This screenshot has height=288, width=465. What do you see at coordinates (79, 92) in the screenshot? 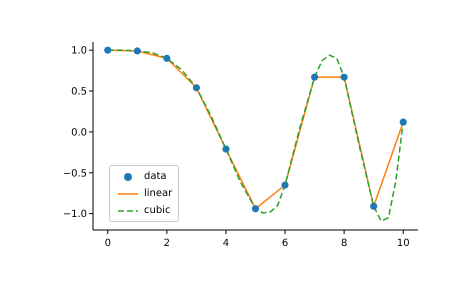
I see `y-tick-label: 0.5` at bounding box center [79, 92].